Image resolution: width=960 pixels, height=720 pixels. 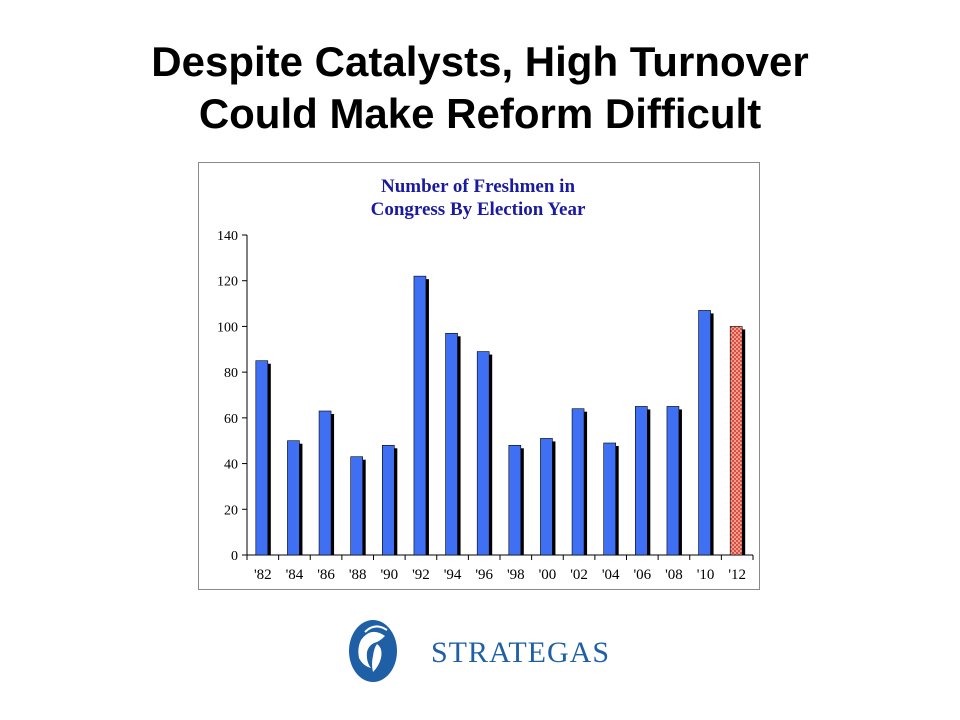 What do you see at coordinates (579, 575) in the screenshot?
I see `x-tick-label: '02` at bounding box center [579, 575].